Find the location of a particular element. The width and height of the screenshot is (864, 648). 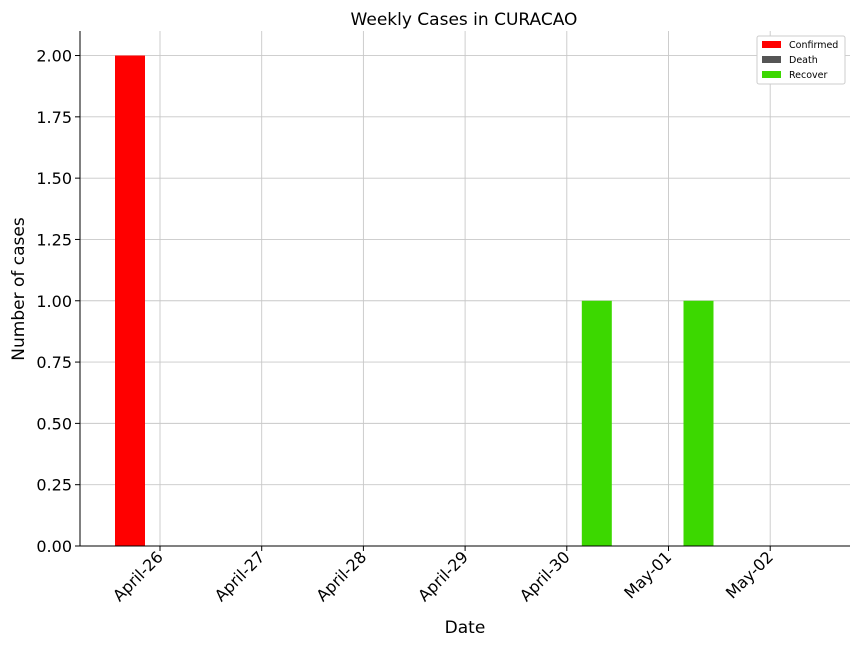

y-tick-label: 0.50 is located at coordinates (54, 423).